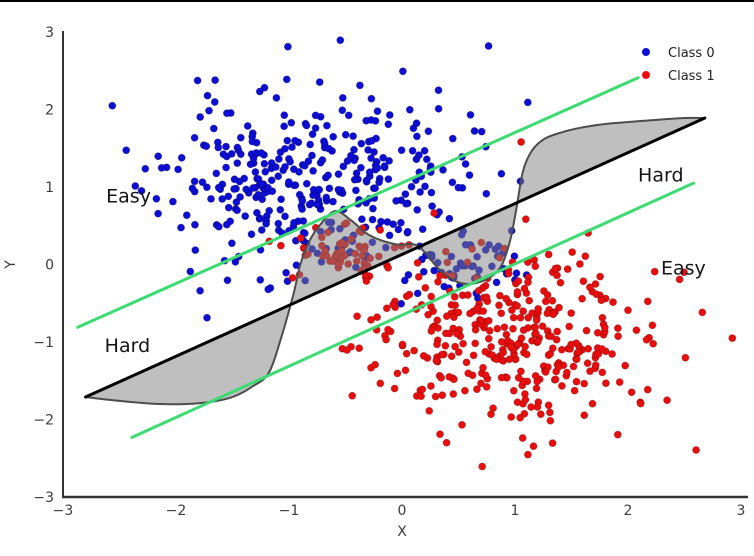 The width and height of the screenshot is (754, 556). What do you see at coordinates (49, 33) in the screenshot?
I see `y-tick-label: 3` at bounding box center [49, 33].